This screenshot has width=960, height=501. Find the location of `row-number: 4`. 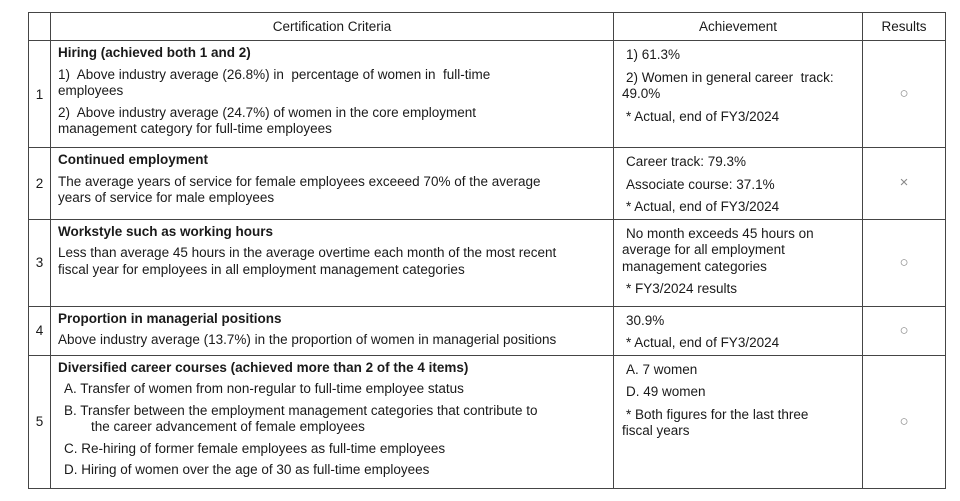

row-number: 4 is located at coordinates (39, 330).